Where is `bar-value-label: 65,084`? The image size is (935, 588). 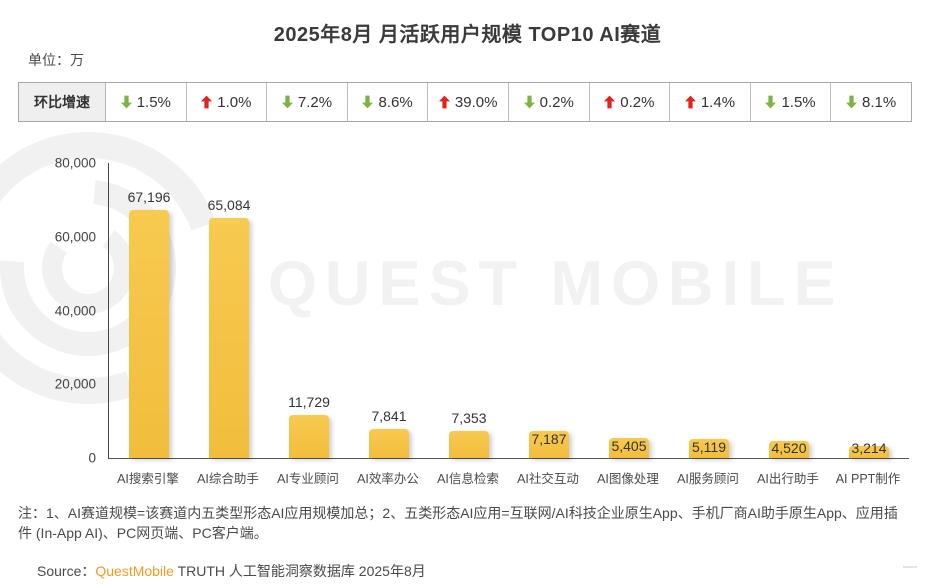
bar-value-label: 65,084 is located at coordinates (229, 205).